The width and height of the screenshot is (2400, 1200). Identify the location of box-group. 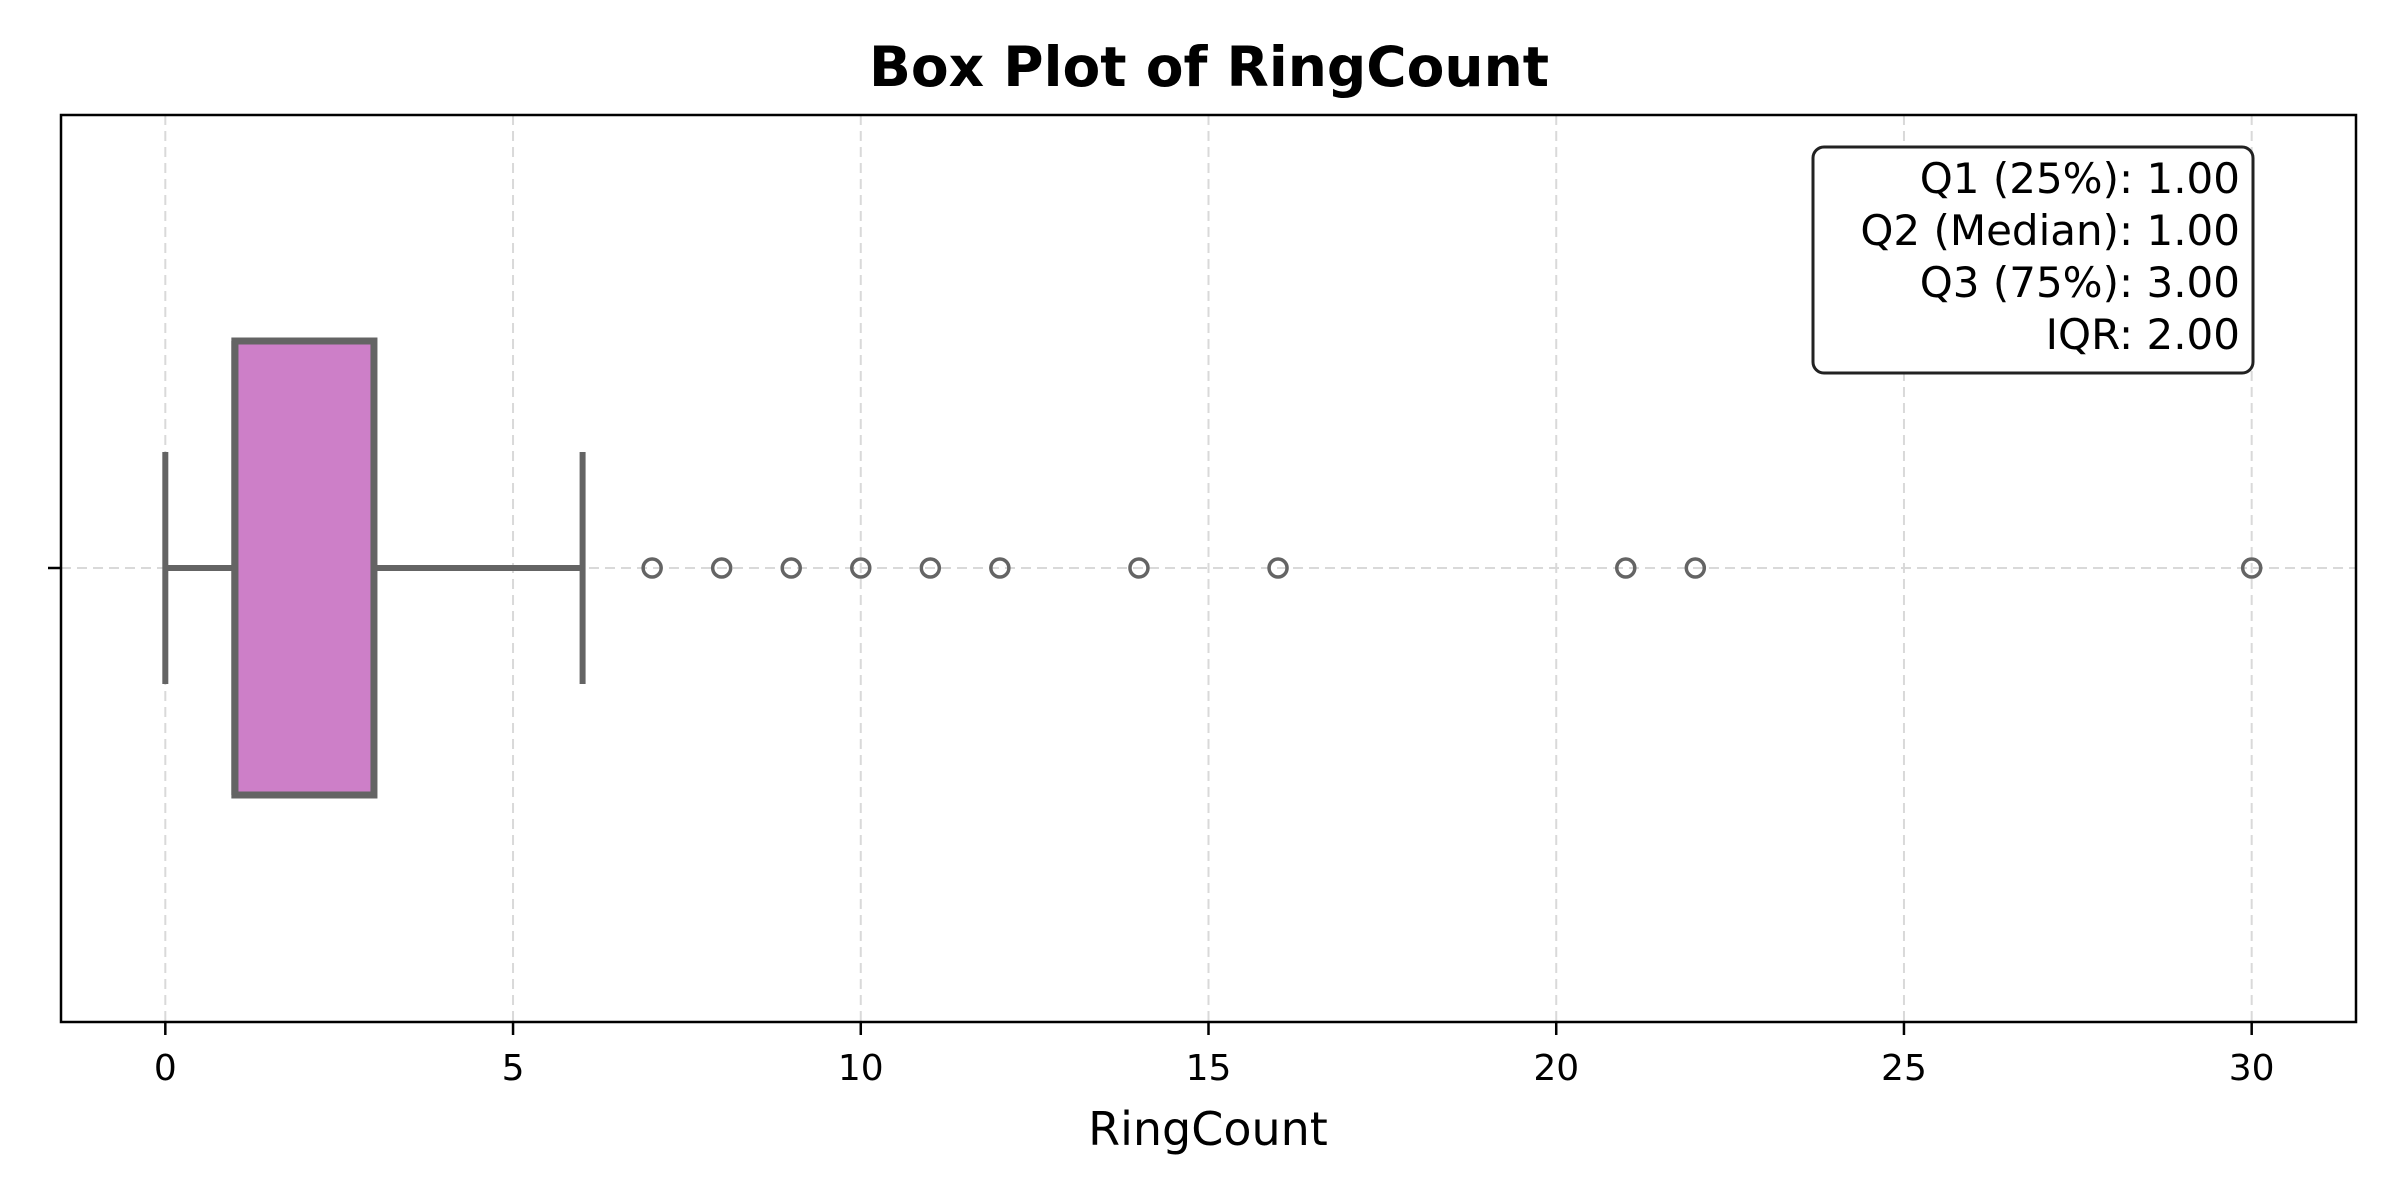
(304, 568).